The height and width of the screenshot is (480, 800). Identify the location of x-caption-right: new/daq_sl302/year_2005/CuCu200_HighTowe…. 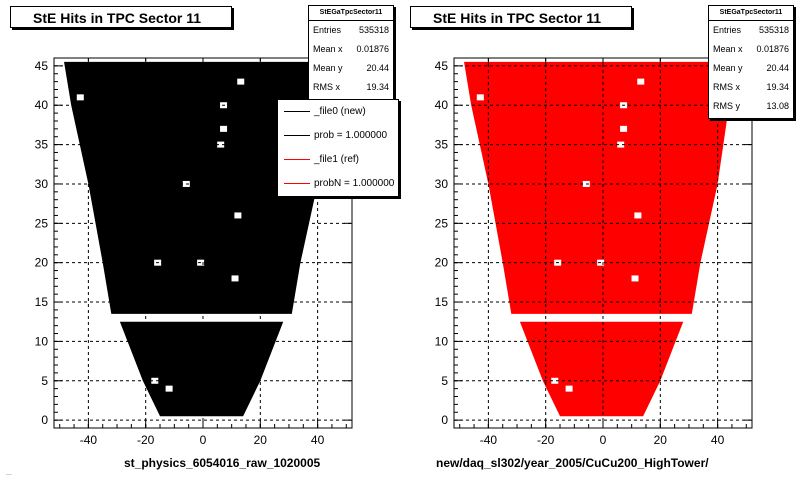
(572, 463).